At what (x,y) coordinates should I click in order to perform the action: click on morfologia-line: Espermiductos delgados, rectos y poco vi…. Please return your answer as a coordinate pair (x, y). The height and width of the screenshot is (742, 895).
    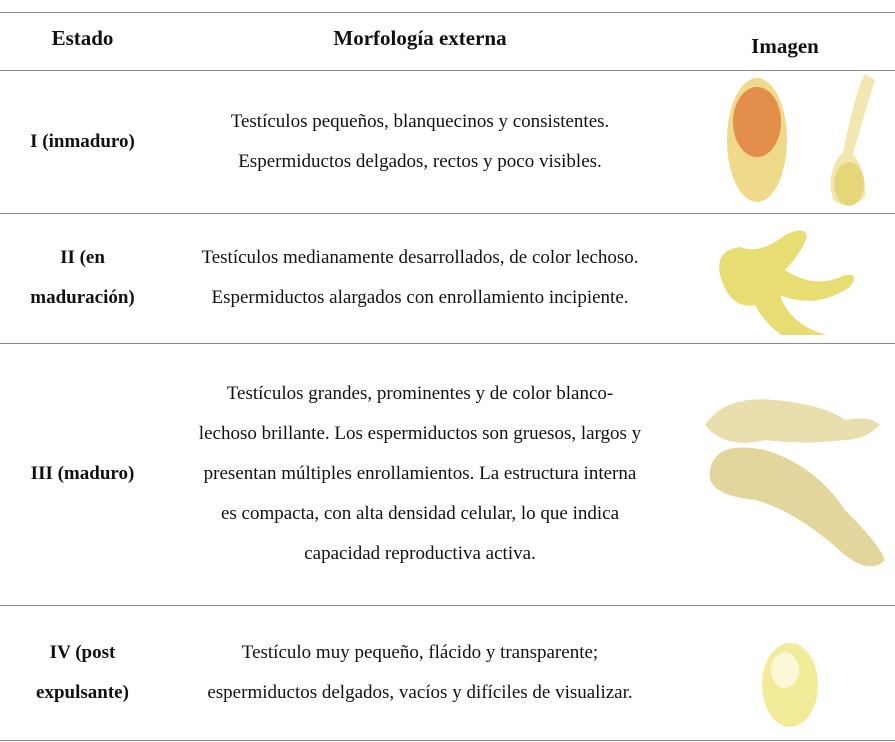
    Looking at the image, I should click on (420, 161).